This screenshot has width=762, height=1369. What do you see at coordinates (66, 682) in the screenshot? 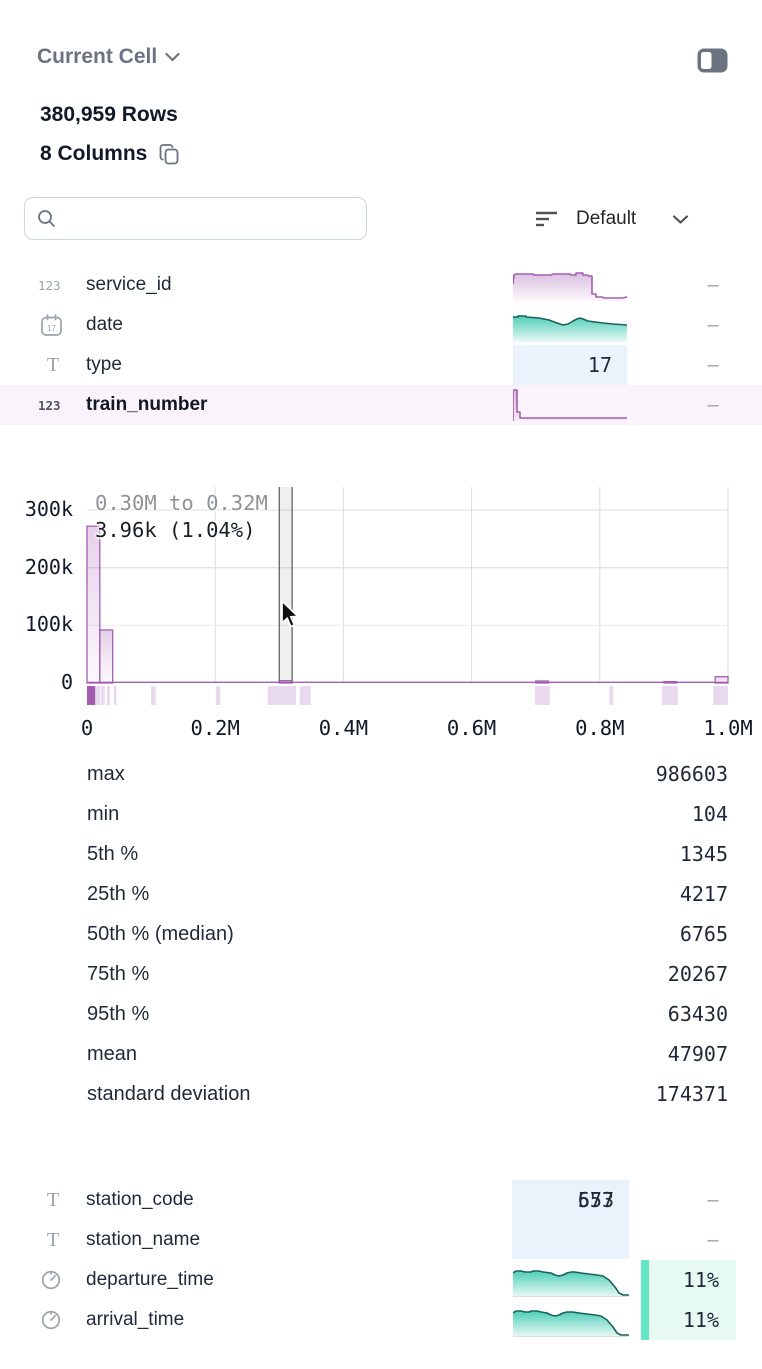
I see `y-axis-tick: 0` at bounding box center [66, 682].